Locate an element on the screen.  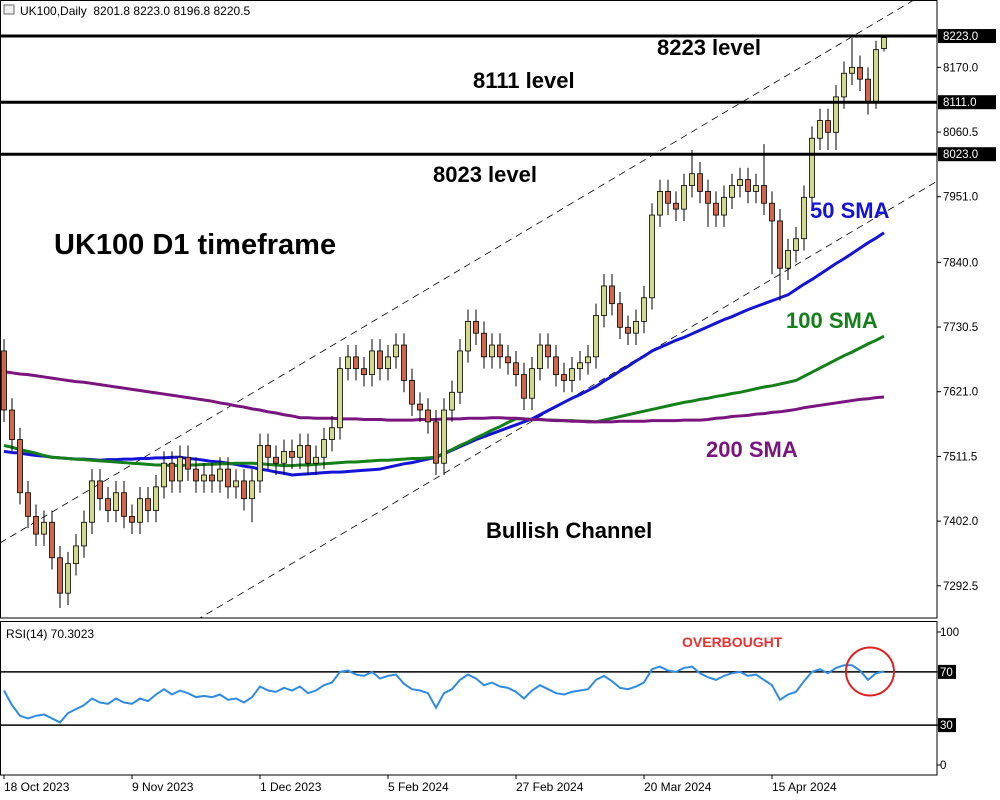
x-tick-label: 27 Feb 2024 is located at coordinates (550, 787).